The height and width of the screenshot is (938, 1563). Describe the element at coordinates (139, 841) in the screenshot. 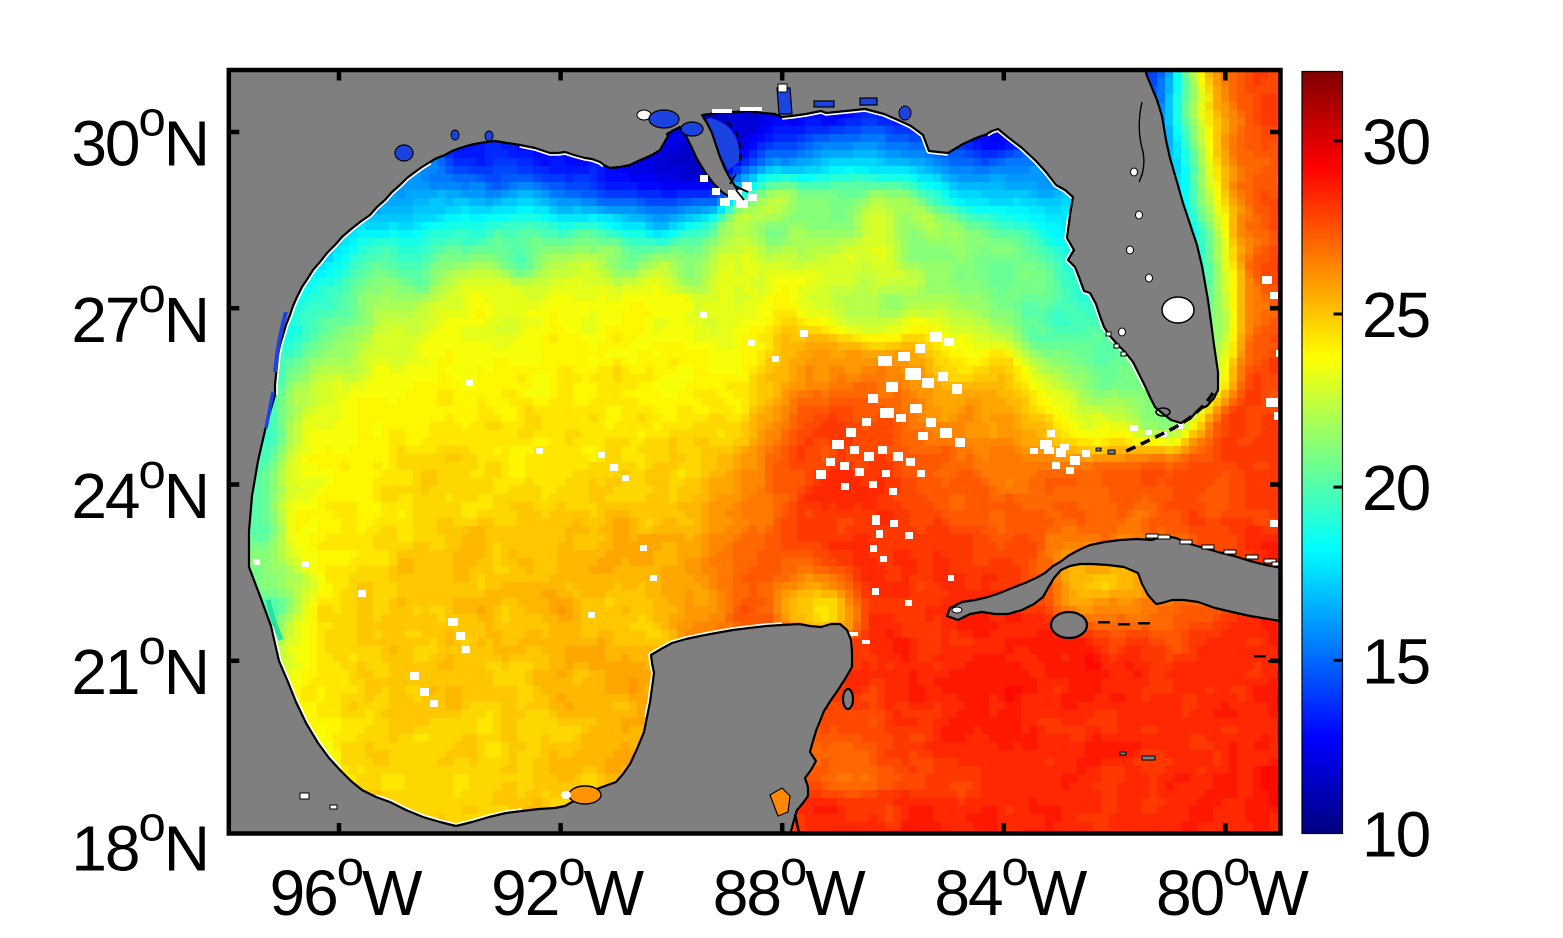

I see `svg-text: 18oN` at that location.